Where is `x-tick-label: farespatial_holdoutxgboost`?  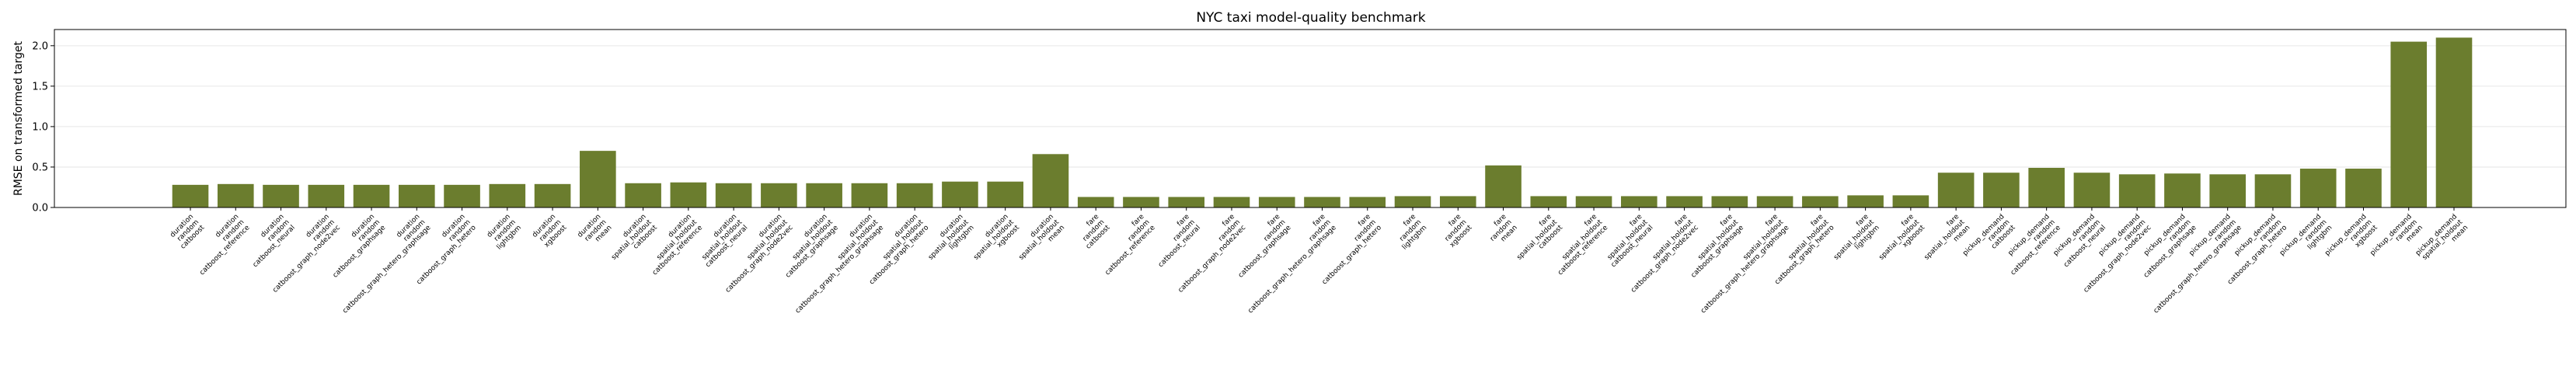
x-tick-label: farespatial_holdoutxgboost is located at coordinates (1899, 240).